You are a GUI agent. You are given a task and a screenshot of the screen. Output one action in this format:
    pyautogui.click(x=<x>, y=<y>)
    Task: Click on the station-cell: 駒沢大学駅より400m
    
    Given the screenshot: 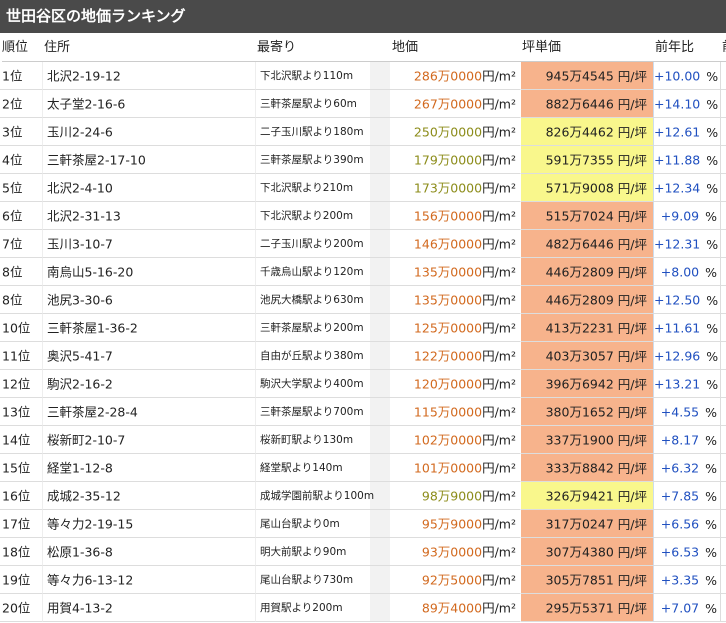 What is the action you would take?
    pyautogui.click(x=322, y=384)
    